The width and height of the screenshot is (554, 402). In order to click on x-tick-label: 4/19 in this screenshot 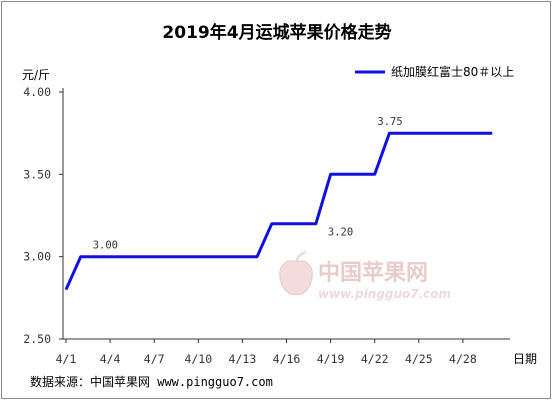, I will do `click(331, 359)`.